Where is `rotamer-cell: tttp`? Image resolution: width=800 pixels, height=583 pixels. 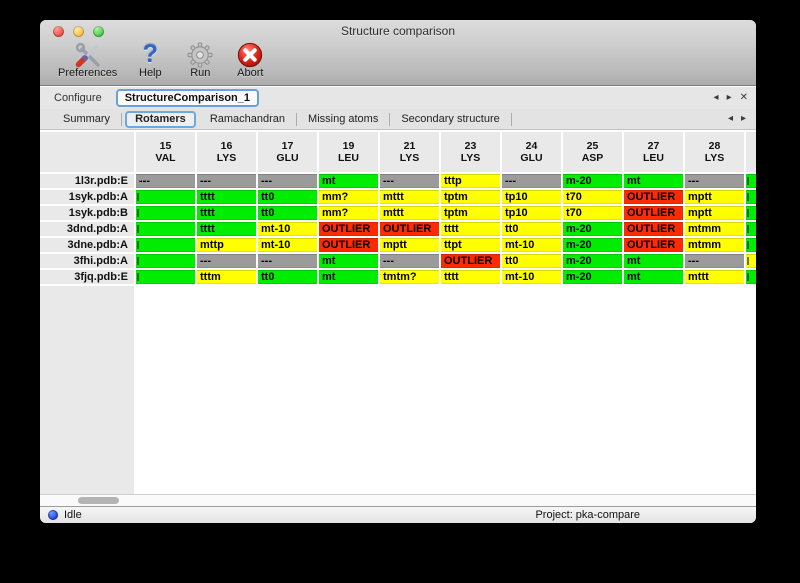 rotamer-cell: tttp is located at coordinates (470, 181).